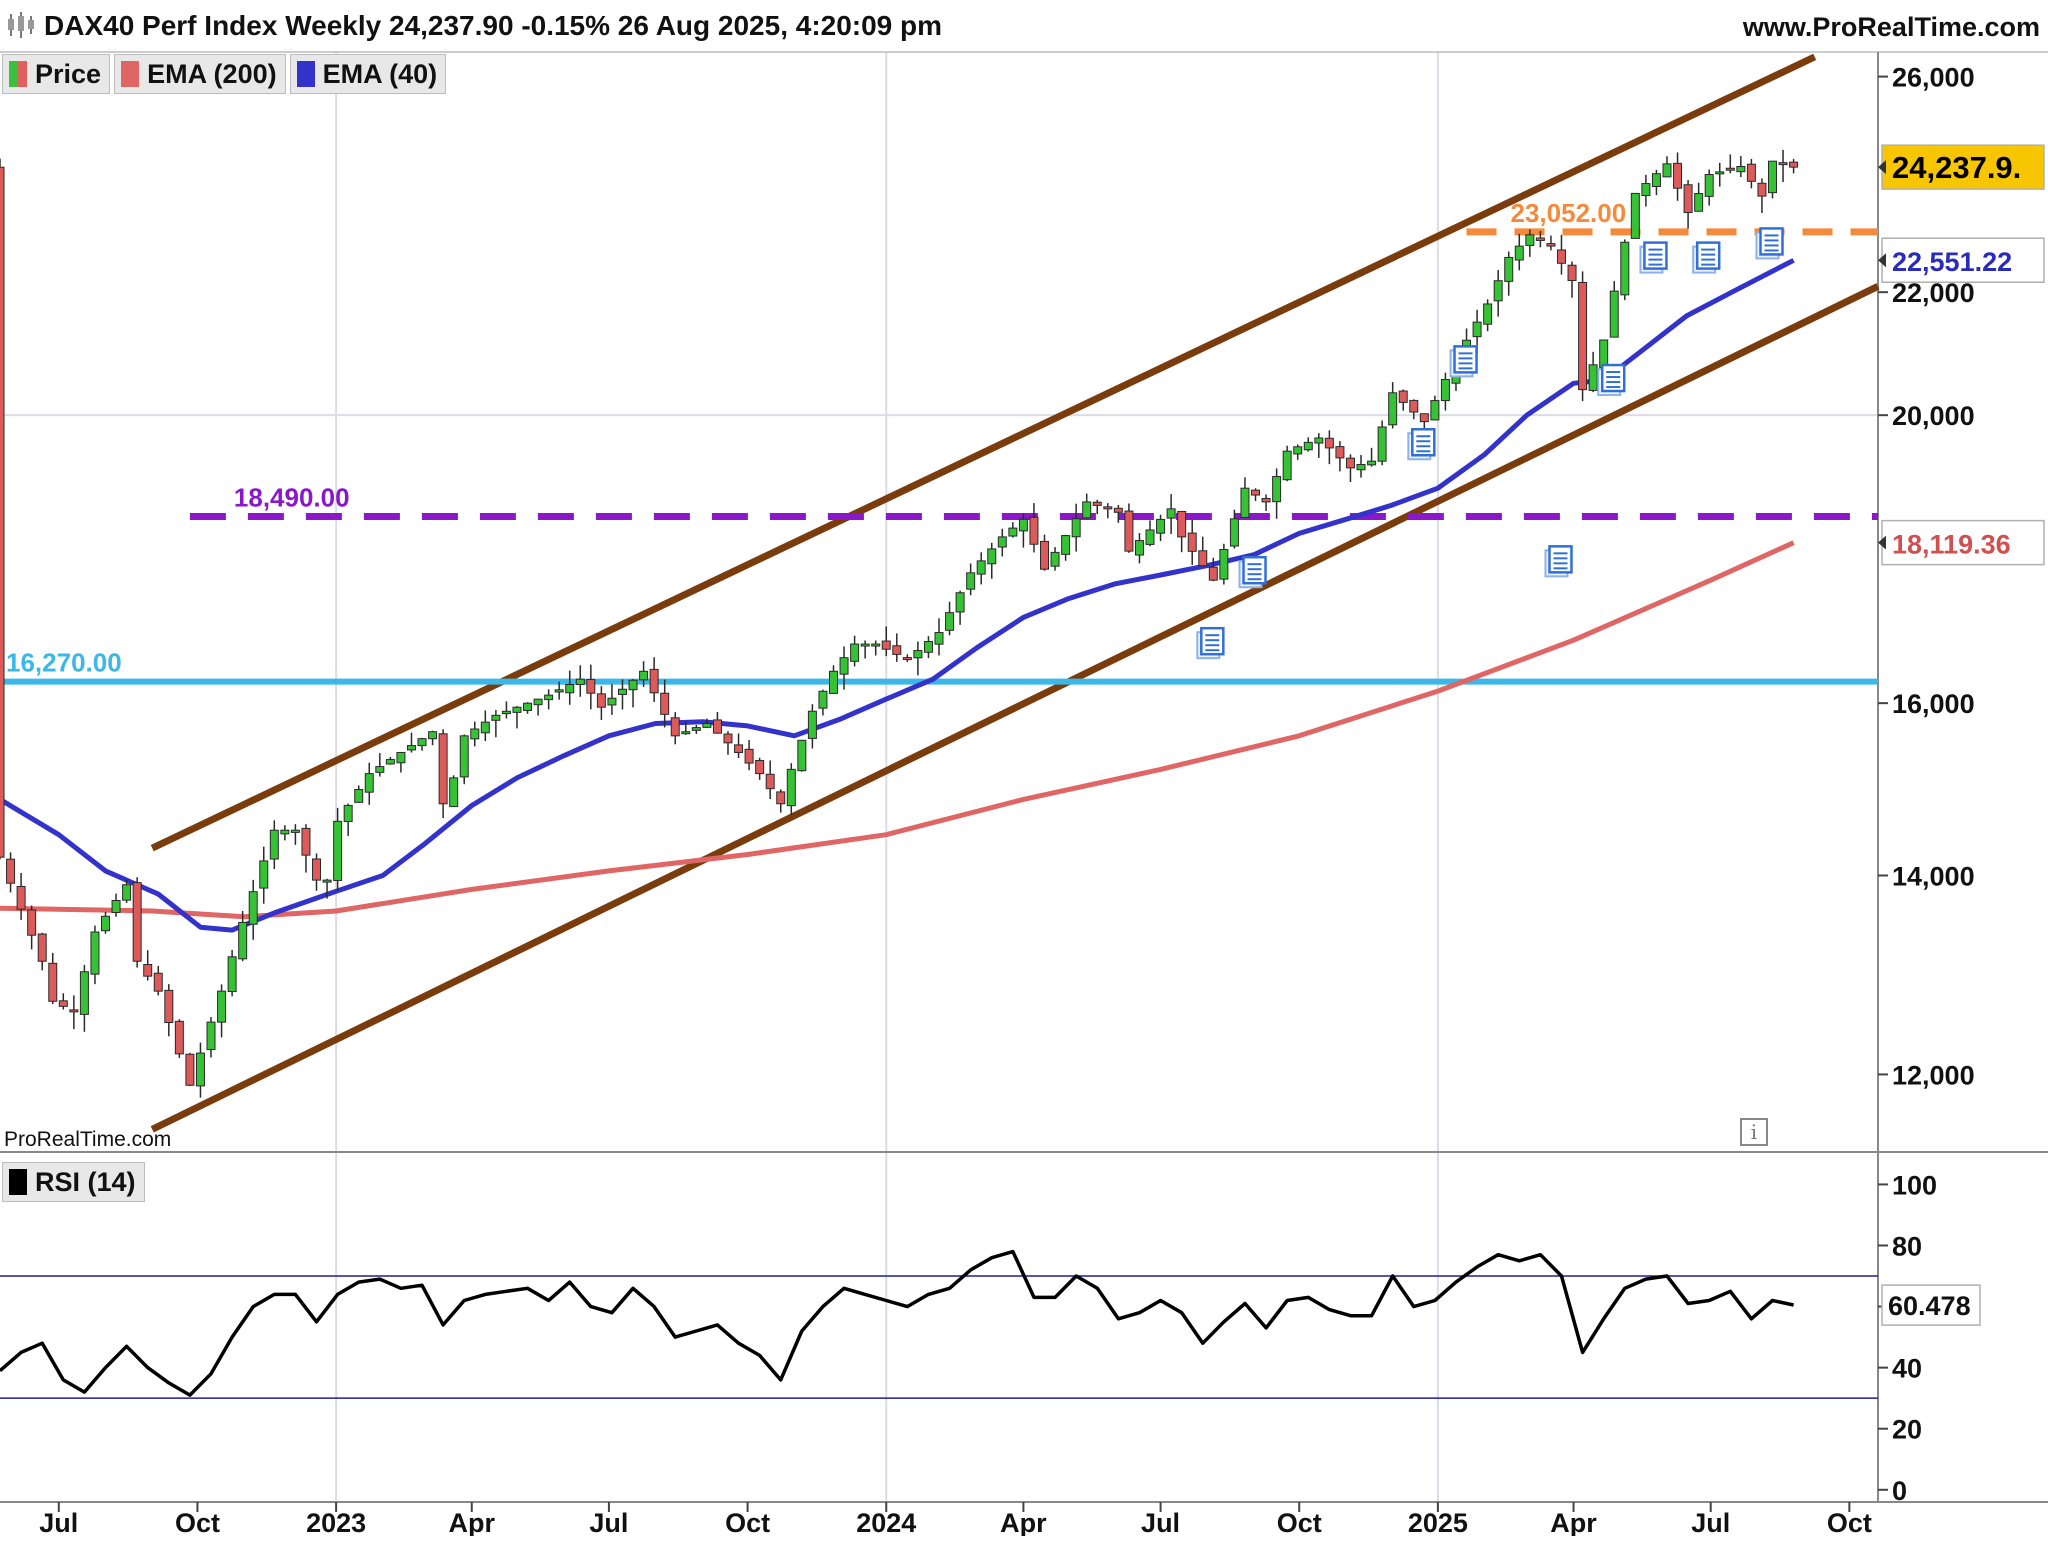 The width and height of the screenshot is (2048, 1541). Describe the element at coordinates (1933, 78) in the screenshot. I see `y-tick-label: 26,000` at that location.